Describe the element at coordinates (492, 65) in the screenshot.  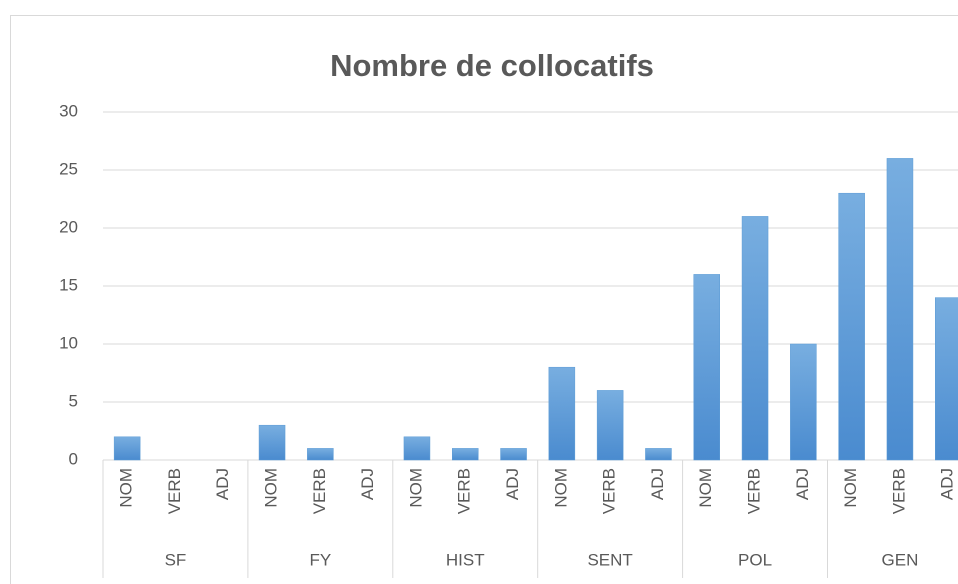
I see `chart-title: Nombre de collocatifs` at that location.